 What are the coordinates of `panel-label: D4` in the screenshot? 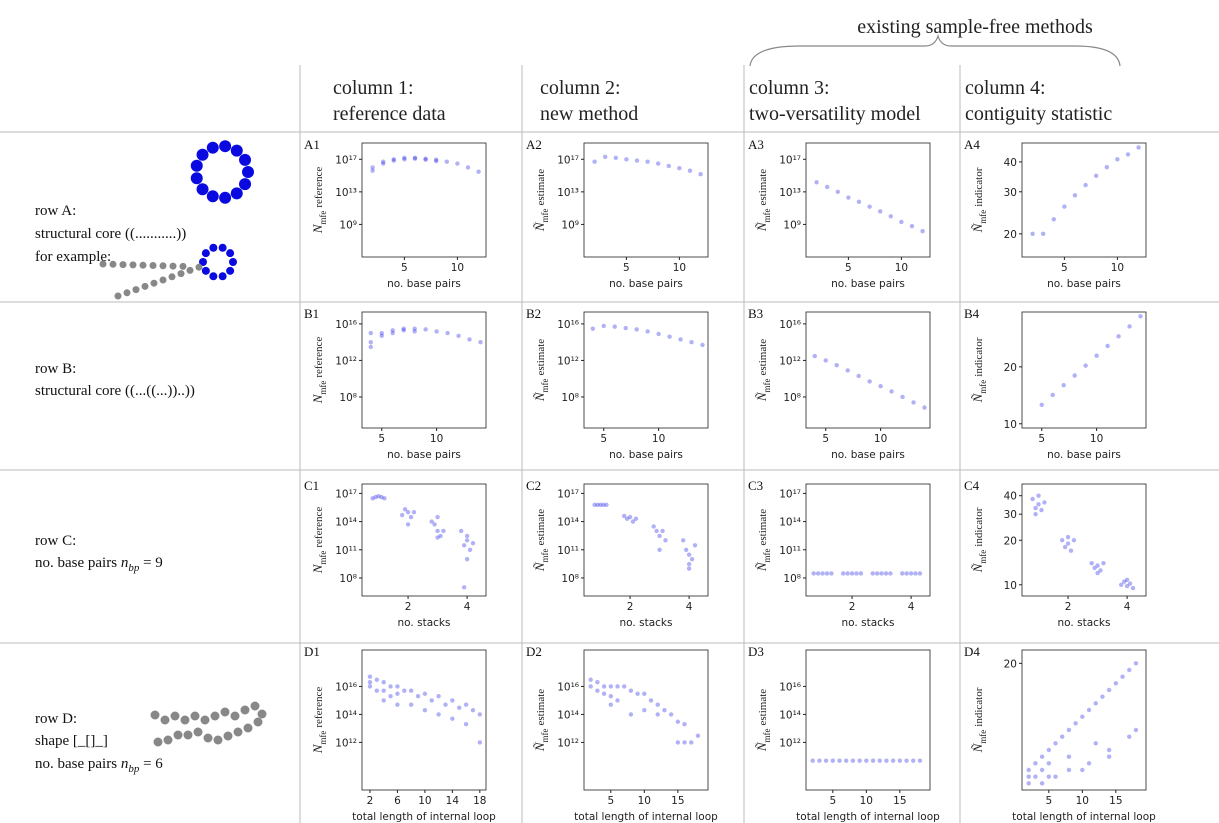 It's located at (972, 651).